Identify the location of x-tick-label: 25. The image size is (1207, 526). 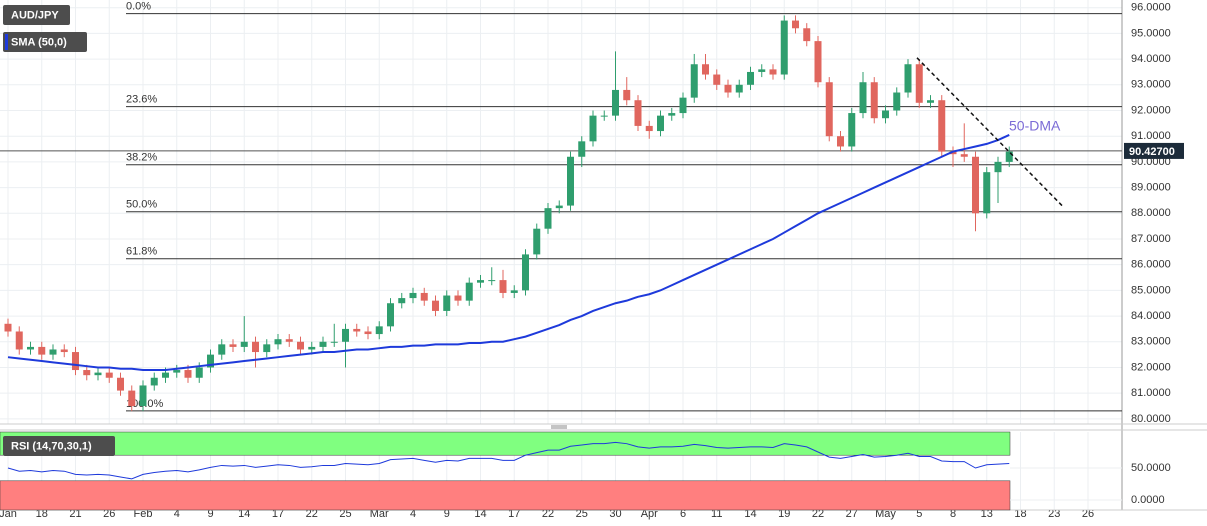
(345, 514).